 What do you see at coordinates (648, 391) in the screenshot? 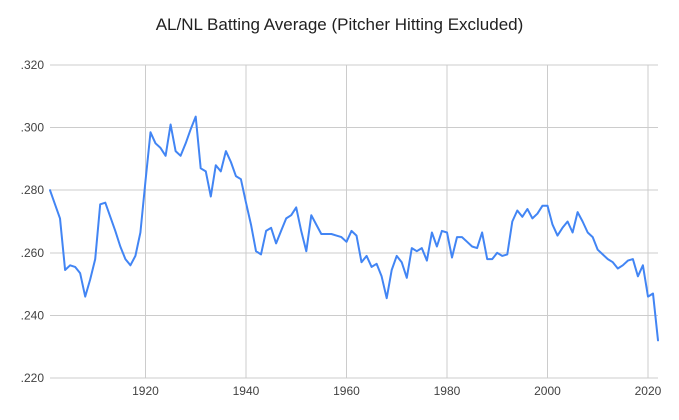
I see `x-tick-label: 2020` at bounding box center [648, 391].